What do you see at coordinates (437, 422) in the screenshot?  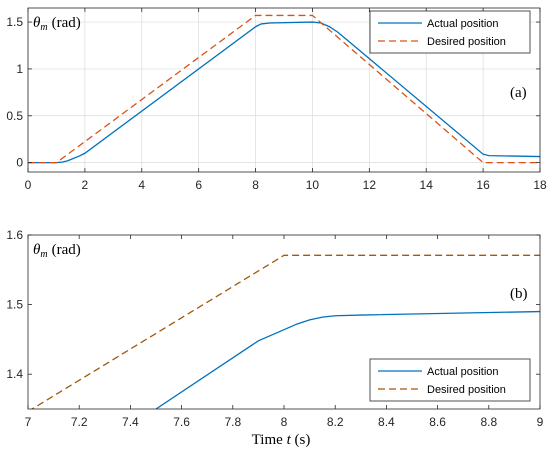 I see `x-tick-label: 8.6` at bounding box center [437, 422].